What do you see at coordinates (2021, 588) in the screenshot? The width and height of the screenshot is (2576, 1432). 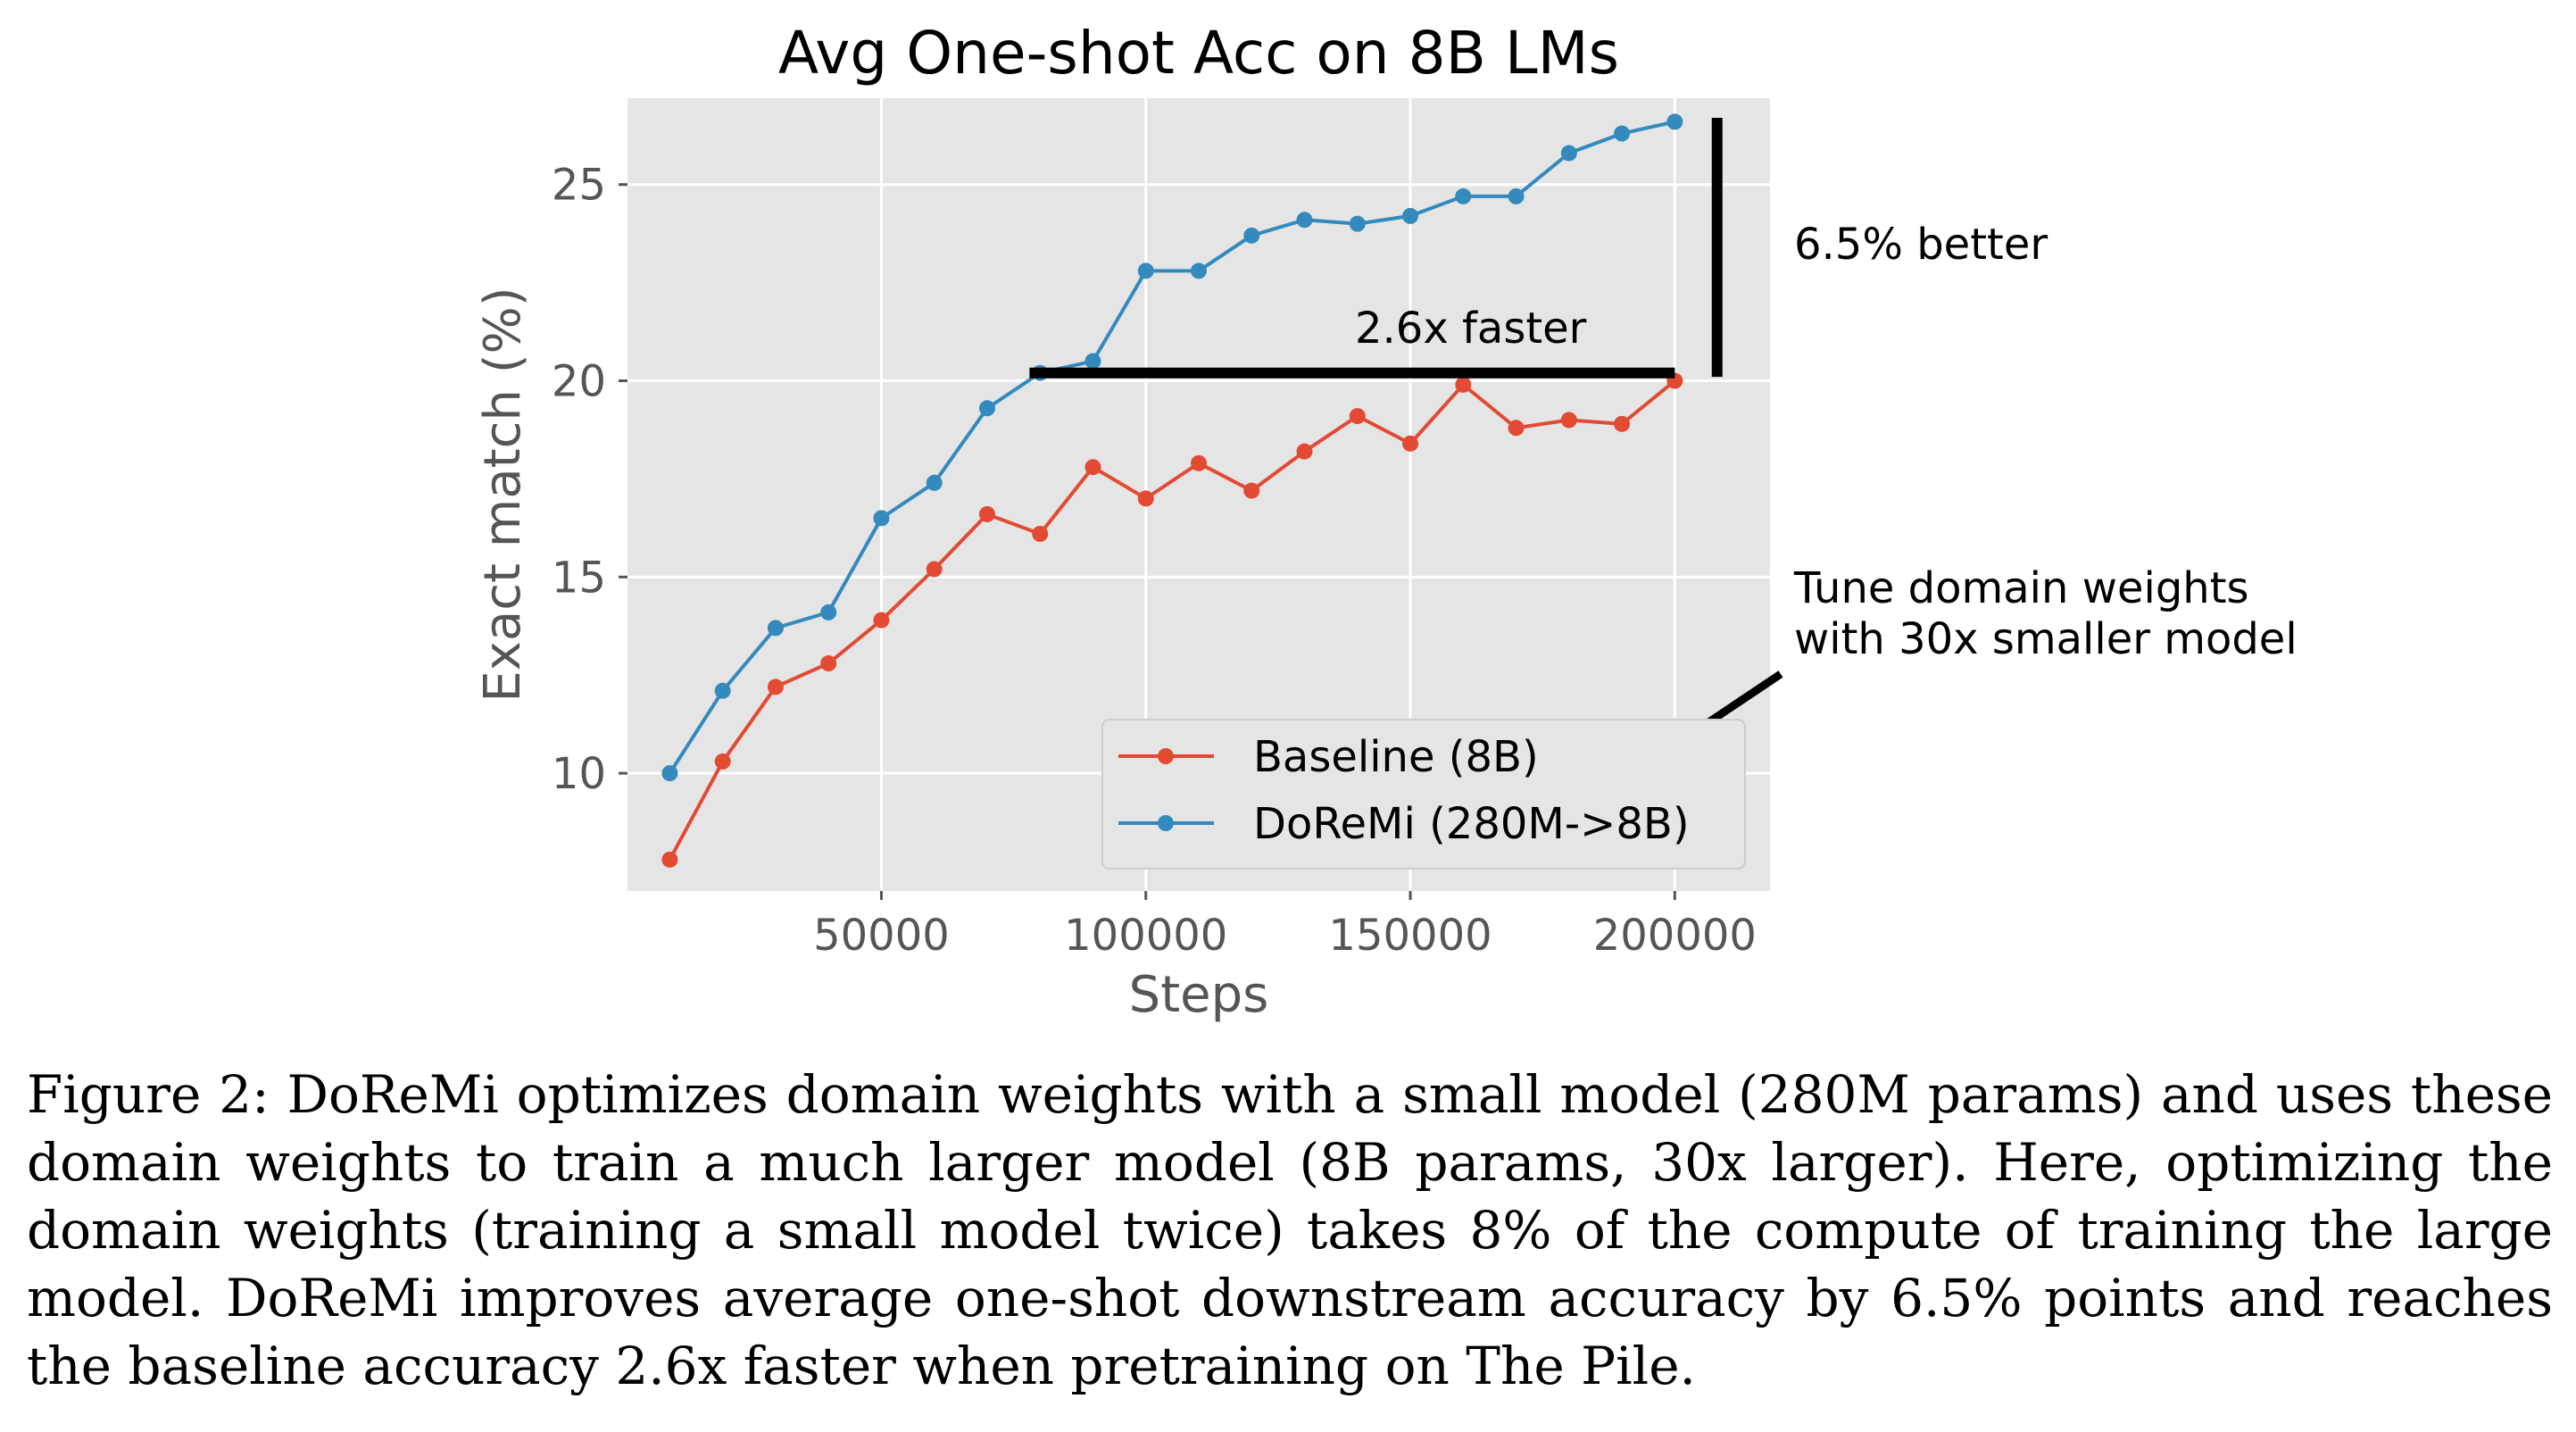 I see `tune-label-line1: Tune domain weights` at bounding box center [2021, 588].